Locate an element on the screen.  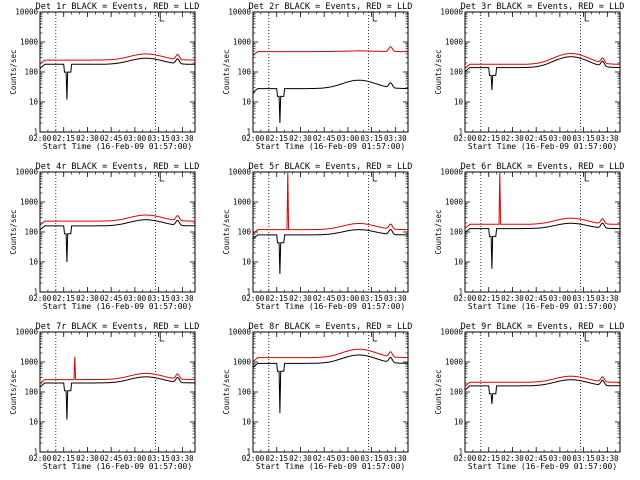
panel-title: Det 9r BLACK = Events, RED = LLD is located at coordinates (543, 327).